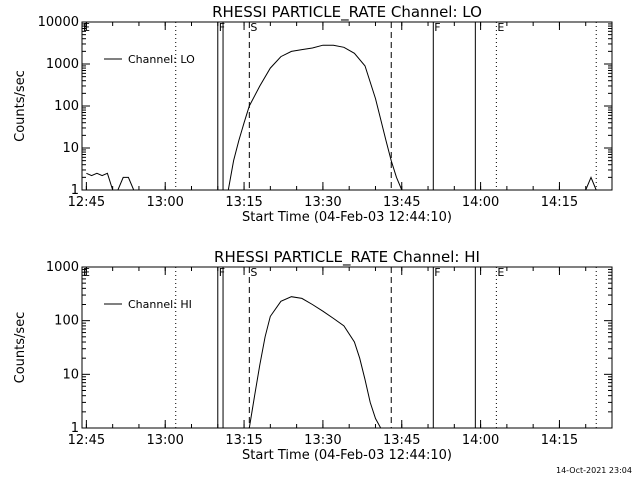  Describe the element at coordinates (70, 374) in the screenshot. I see `chart2-y-tick-label: 10` at that location.